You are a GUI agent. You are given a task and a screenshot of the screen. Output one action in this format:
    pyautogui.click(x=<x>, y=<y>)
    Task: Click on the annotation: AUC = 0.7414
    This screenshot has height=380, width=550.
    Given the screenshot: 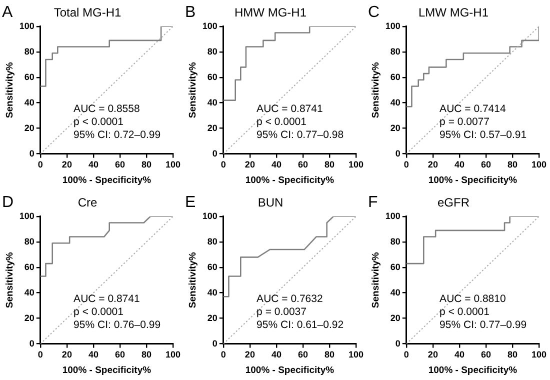 What is the action you would take?
    pyautogui.click(x=473, y=108)
    